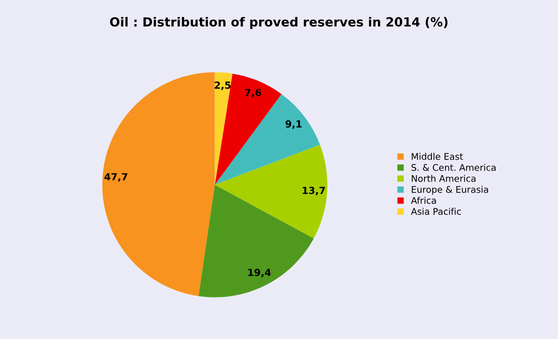  What do you see at coordinates (253, 93) in the screenshot?
I see `data-label: 7,6` at bounding box center [253, 93].